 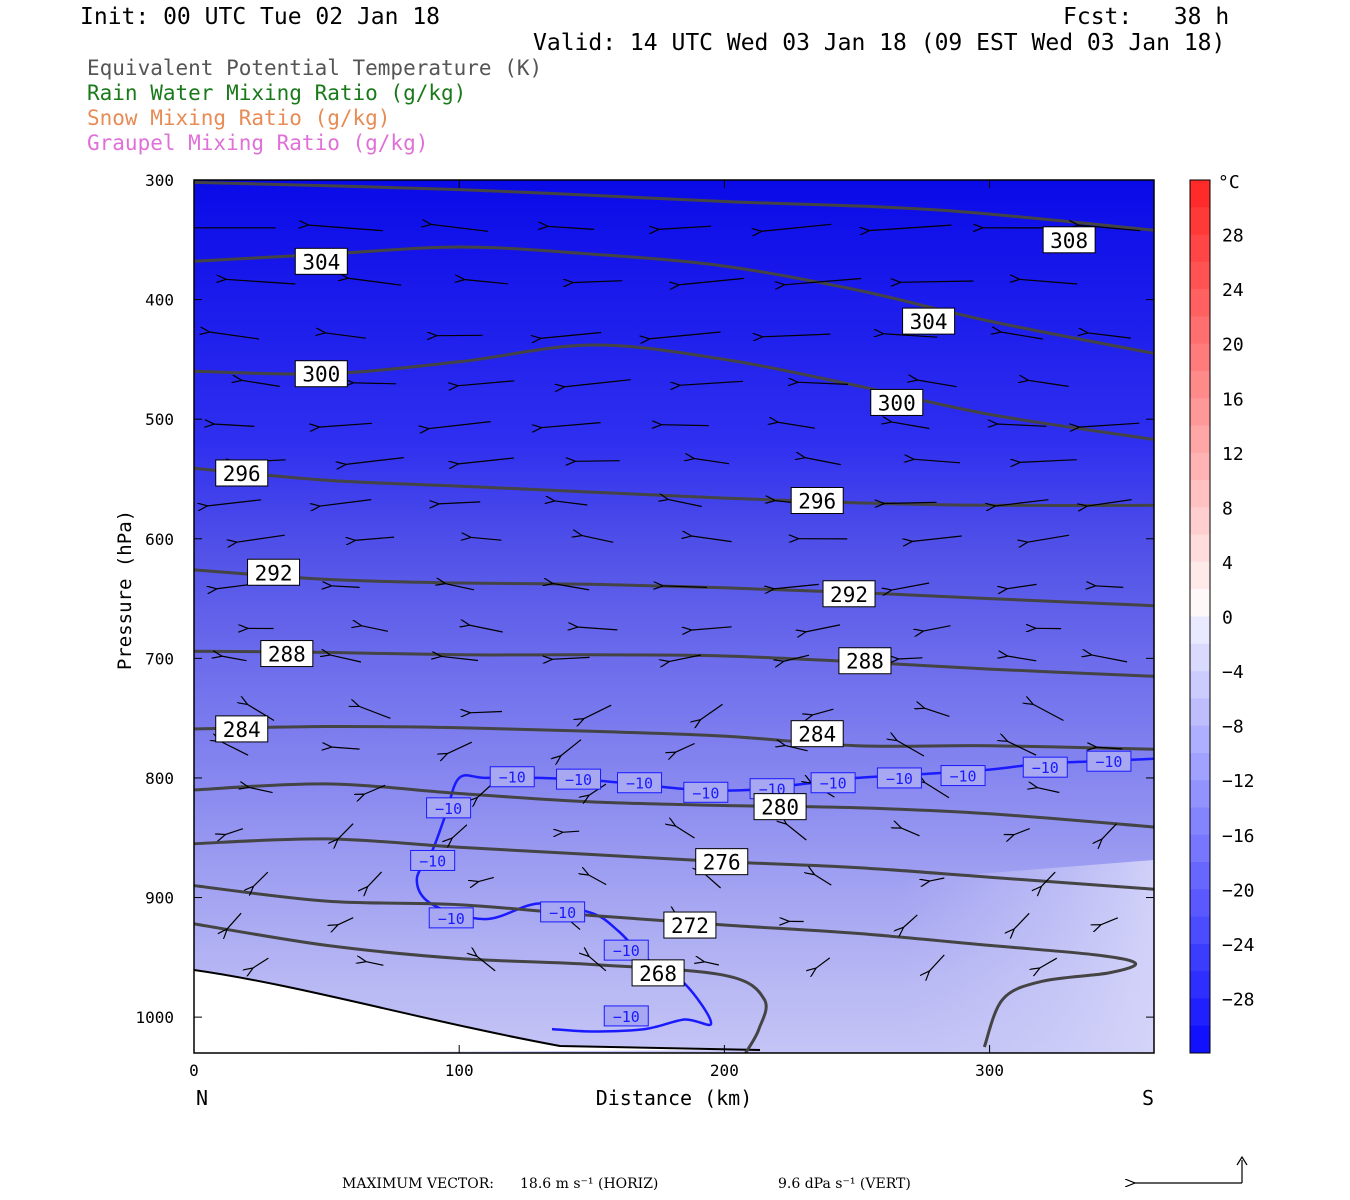 I want to click on theta-e-contour-label: 276, so click(x=722, y=863).